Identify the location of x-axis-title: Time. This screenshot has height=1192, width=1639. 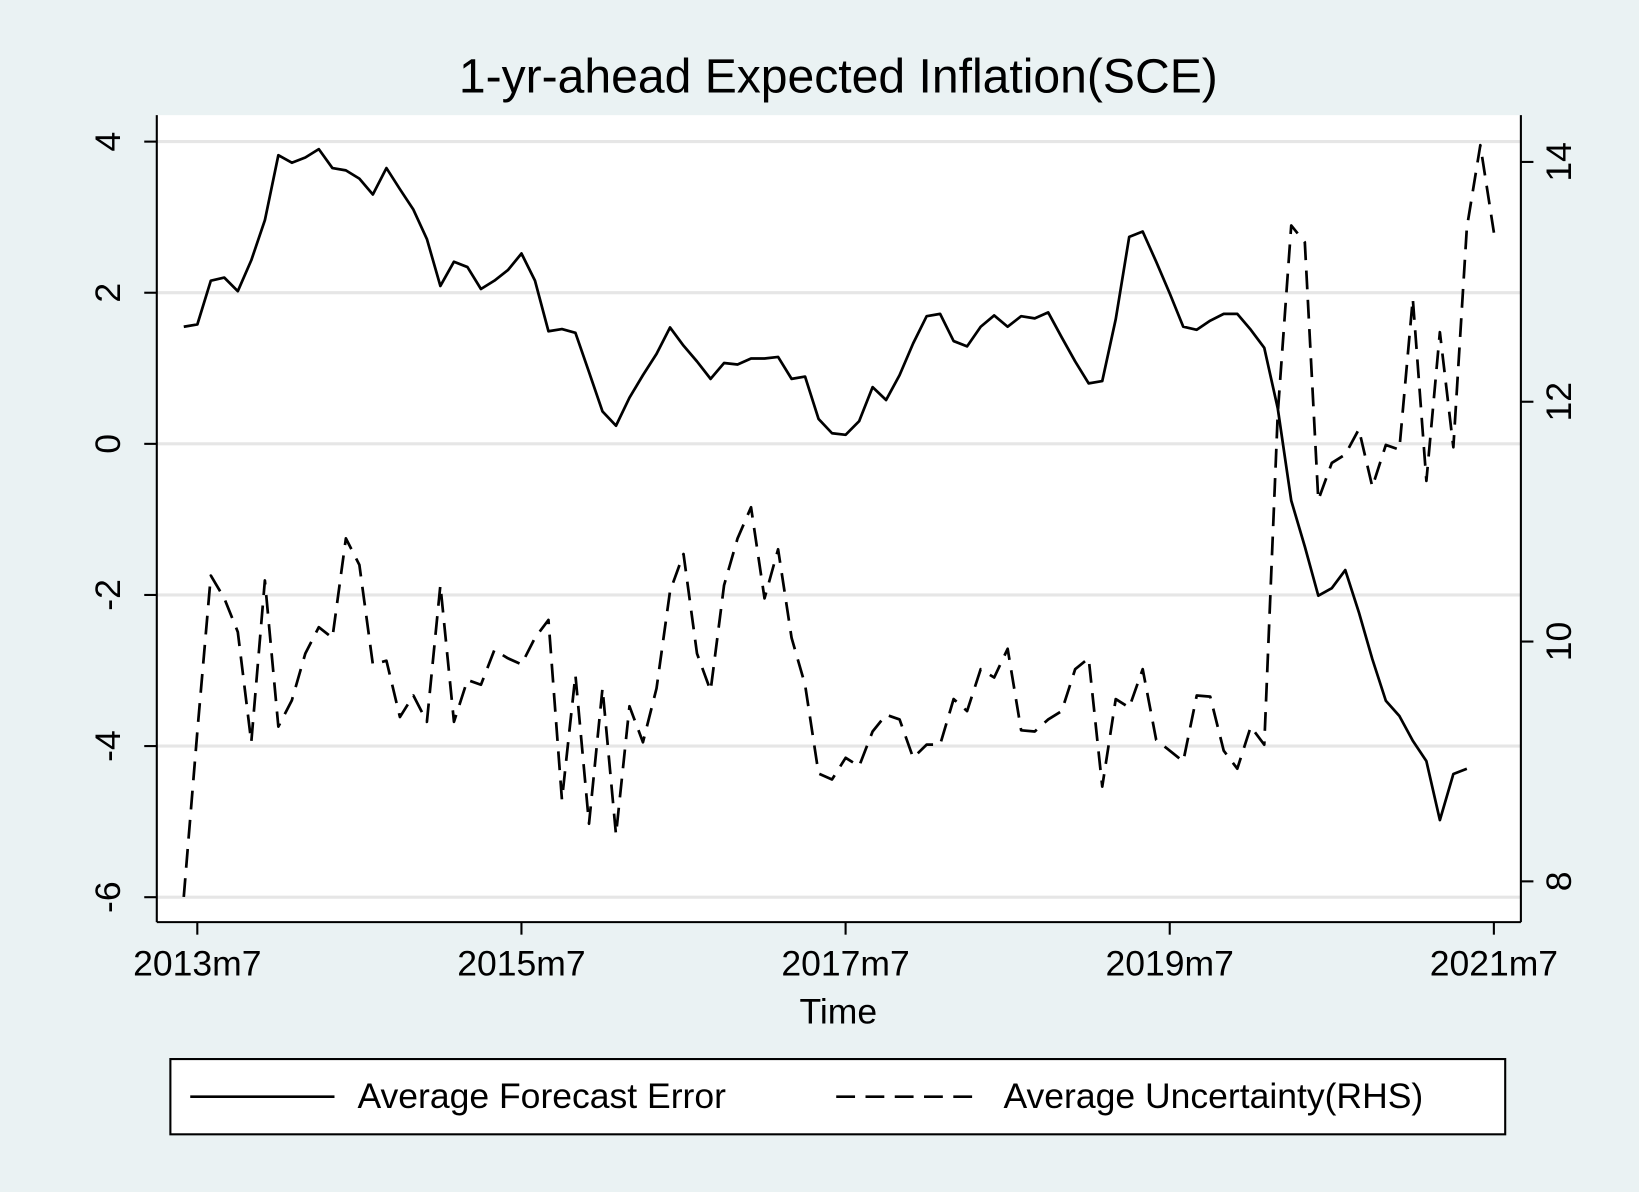
(839, 1012).